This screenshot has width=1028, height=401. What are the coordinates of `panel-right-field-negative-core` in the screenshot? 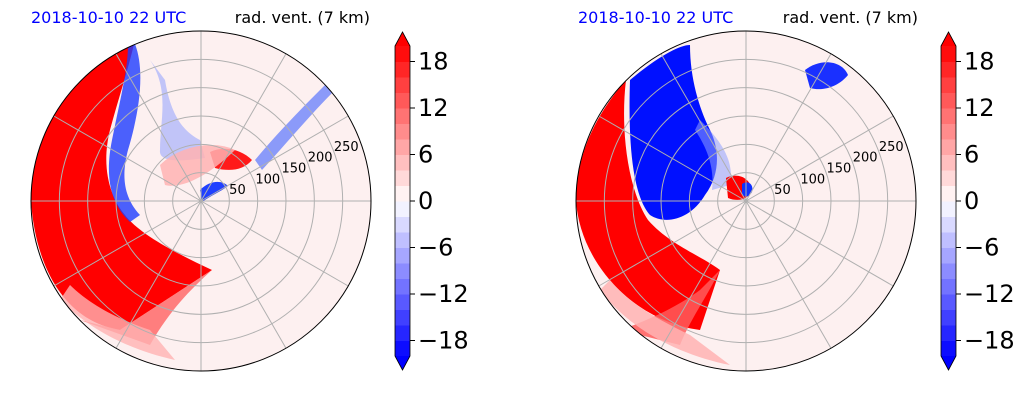 It's located at (747, 189).